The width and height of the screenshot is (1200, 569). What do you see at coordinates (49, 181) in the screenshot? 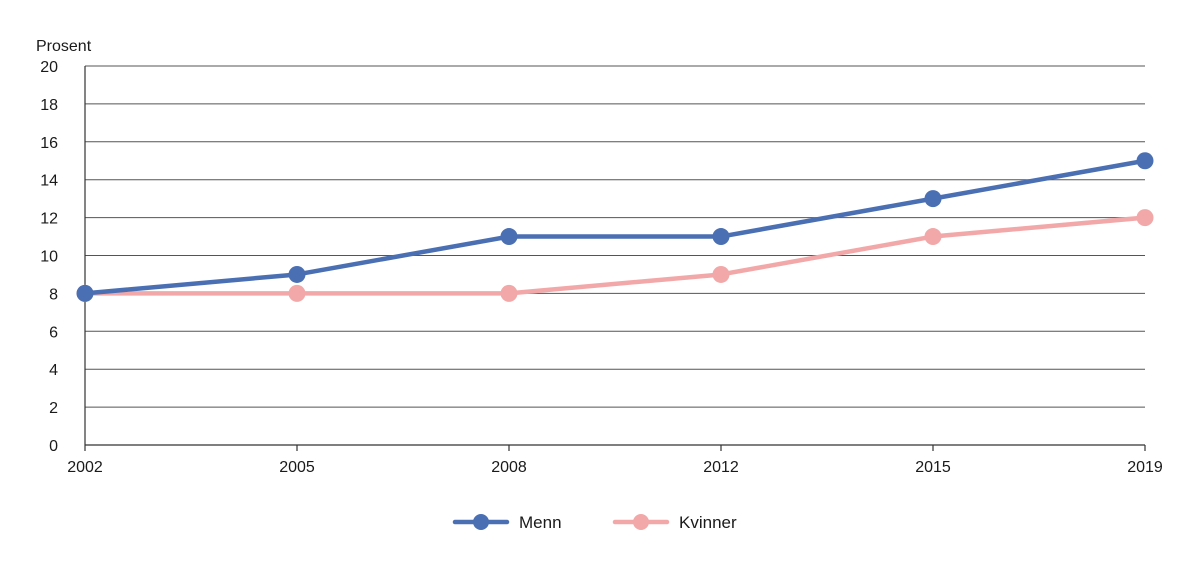
I see `y-tick-label: 14` at bounding box center [49, 181].